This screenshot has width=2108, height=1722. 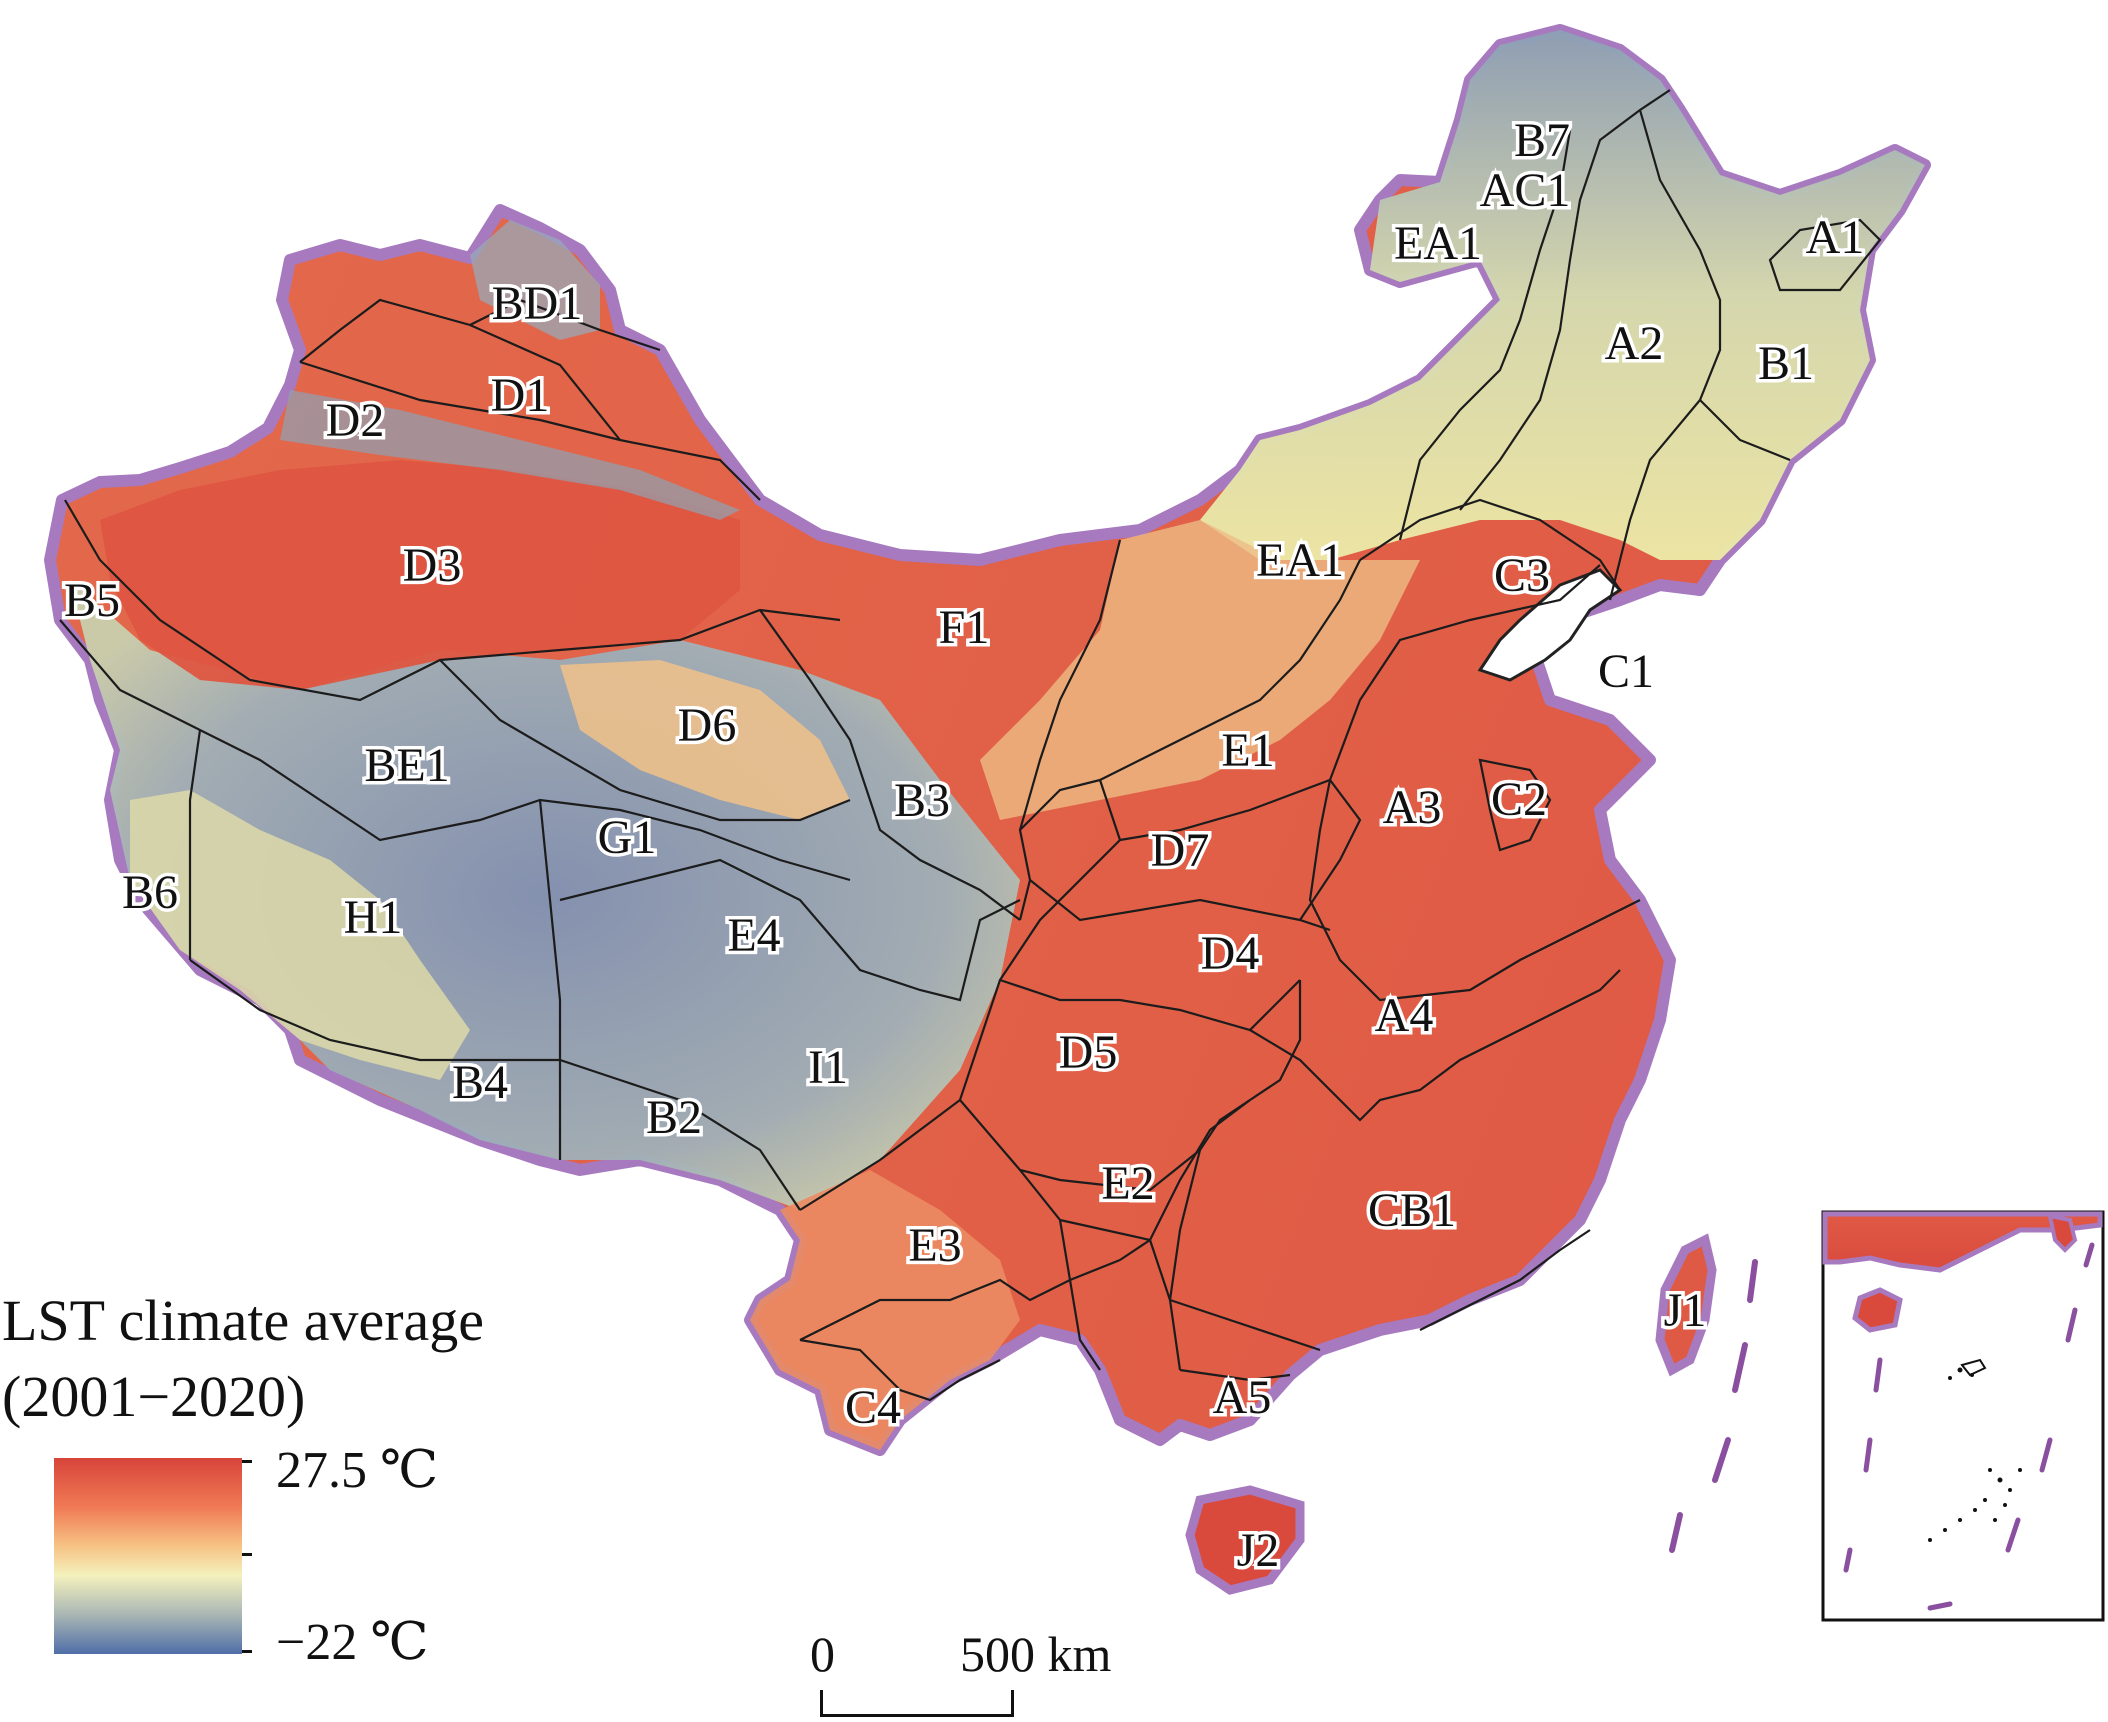 What do you see at coordinates (432, 565) in the screenshot?
I see `region-label-D3: D3` at bounding box center [432, 565].